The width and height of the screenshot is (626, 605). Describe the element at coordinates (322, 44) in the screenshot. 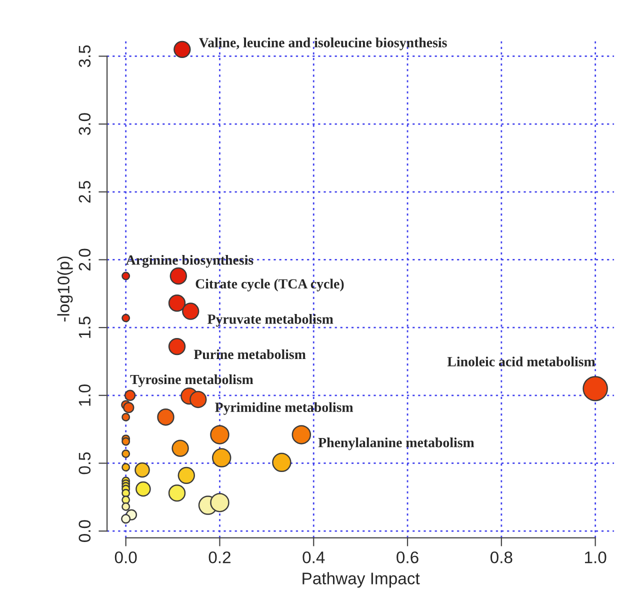

I see `annotation: Valine, leucine and isoleucine biosynthesis` at that location.